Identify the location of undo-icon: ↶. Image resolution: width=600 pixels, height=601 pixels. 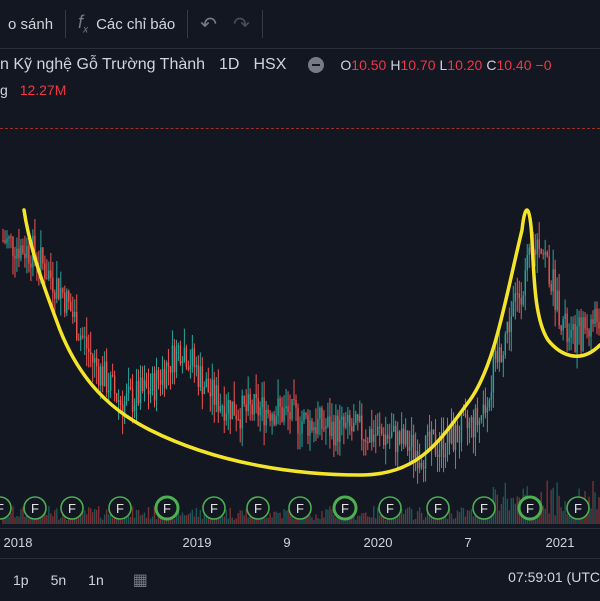
(209, 24).